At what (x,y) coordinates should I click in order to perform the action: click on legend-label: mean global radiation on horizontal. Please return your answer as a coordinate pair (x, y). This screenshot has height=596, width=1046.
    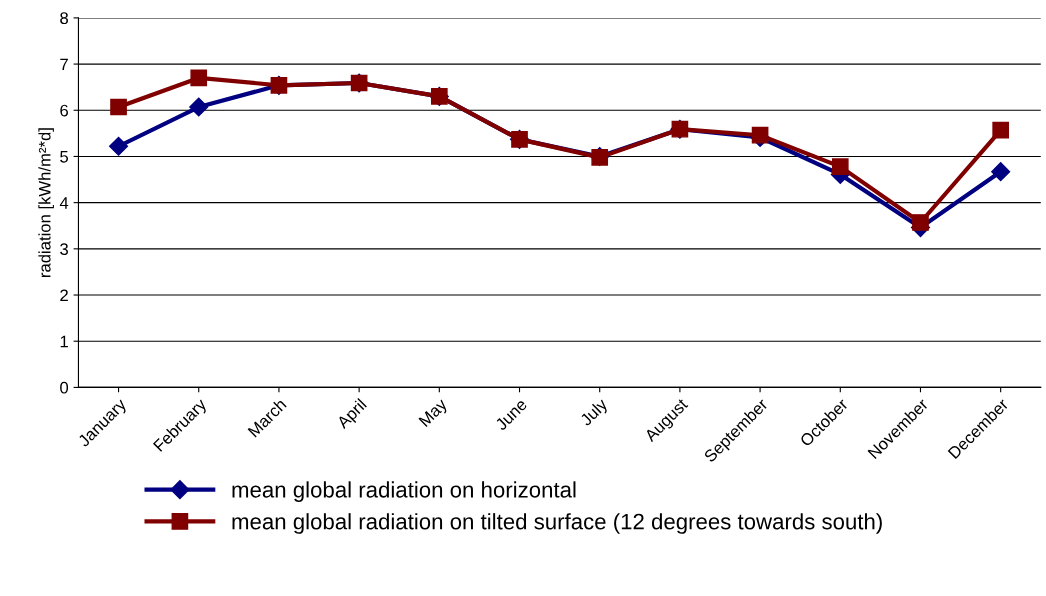
    Looking at the image, I should click on (404, 492).